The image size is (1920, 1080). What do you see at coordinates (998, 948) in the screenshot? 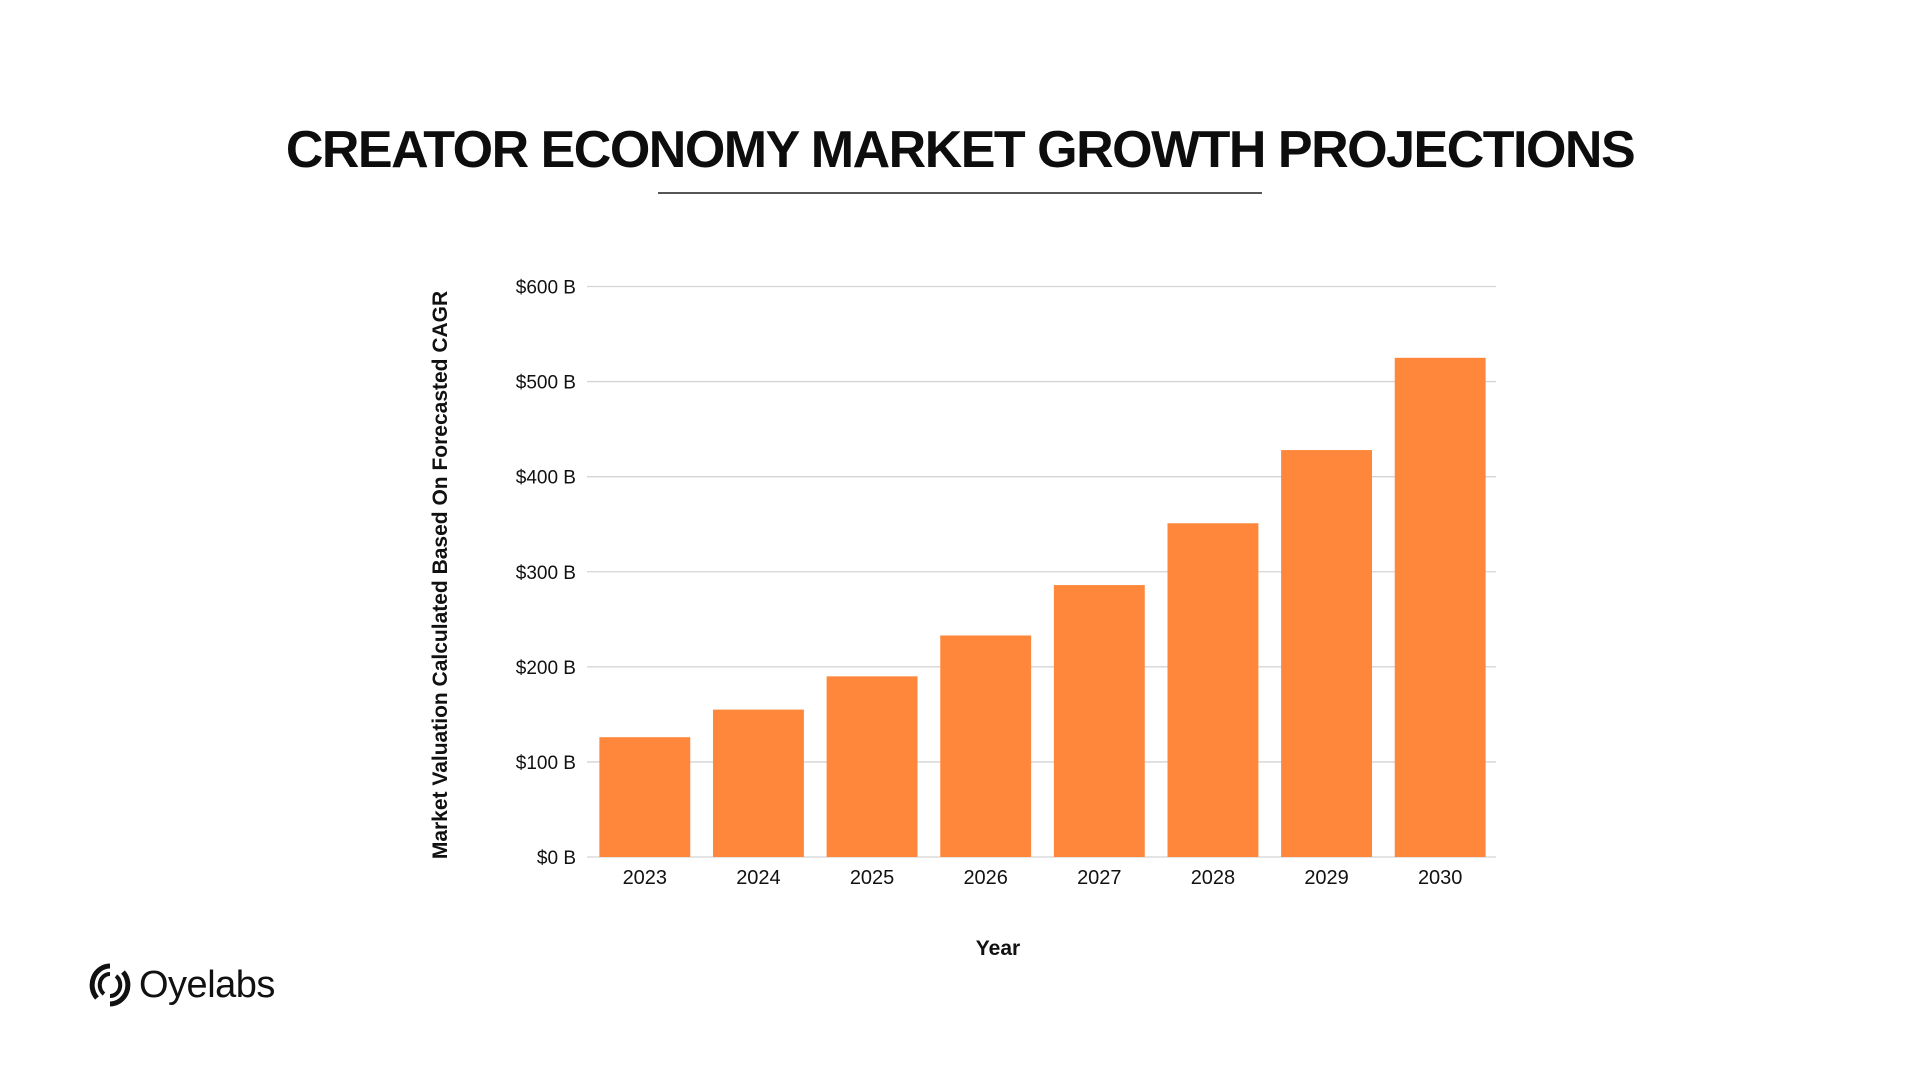
I see `x-axis-title: Year` at bounding box center [998, 948].